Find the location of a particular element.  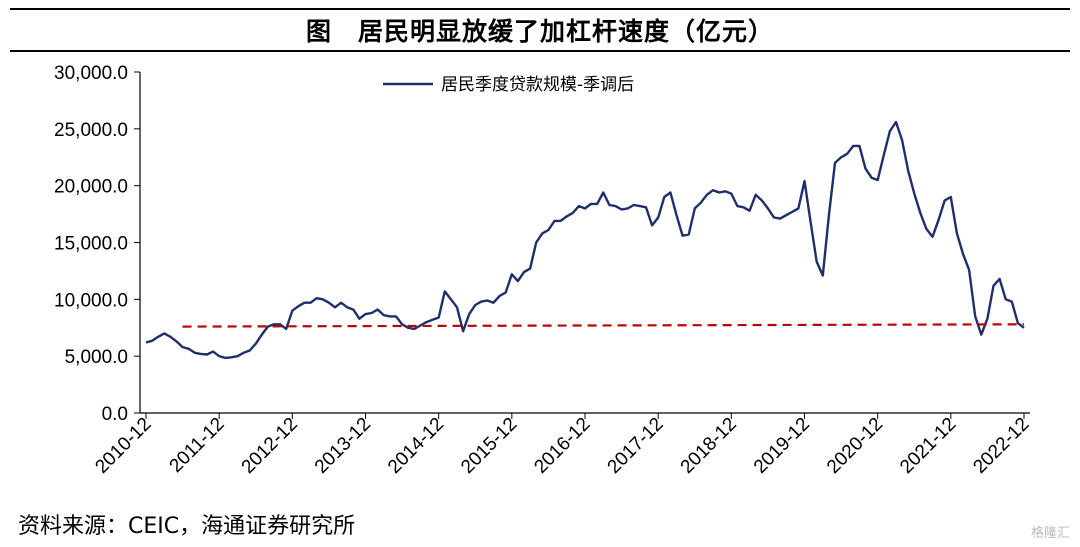

y-tick-label: 20,000.0 is located at coordinates (91, 187).